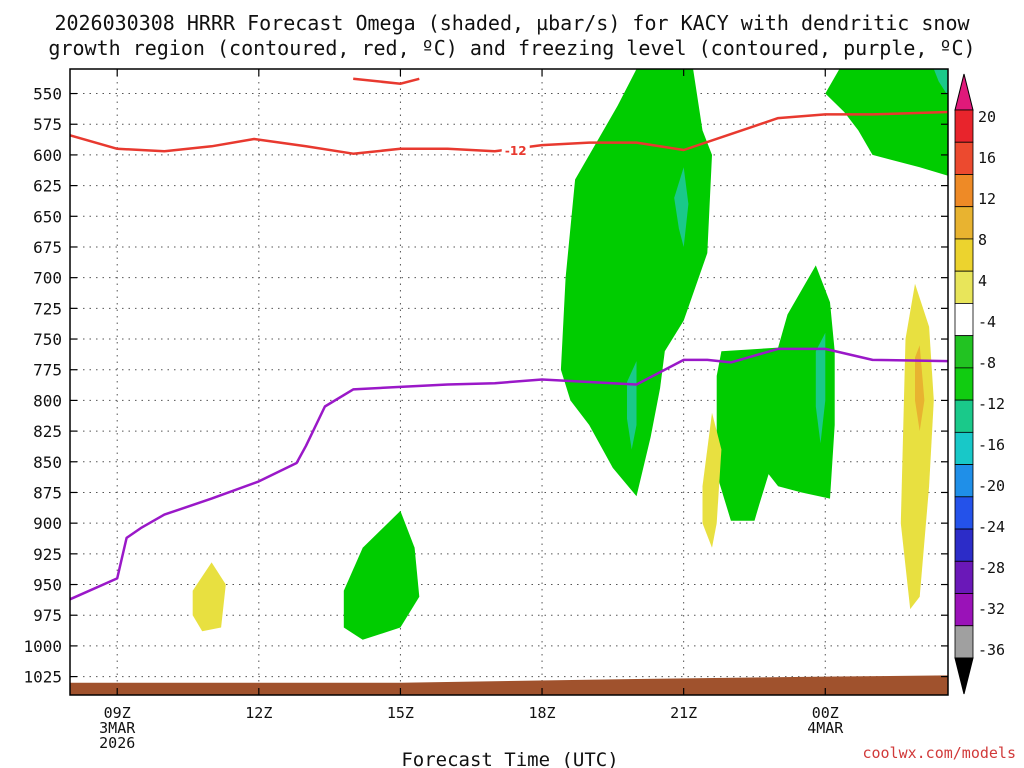 The width and height of the screenshot is (1024, 768). I want to click on x-tick-label: 09Z, so click(117, 713).